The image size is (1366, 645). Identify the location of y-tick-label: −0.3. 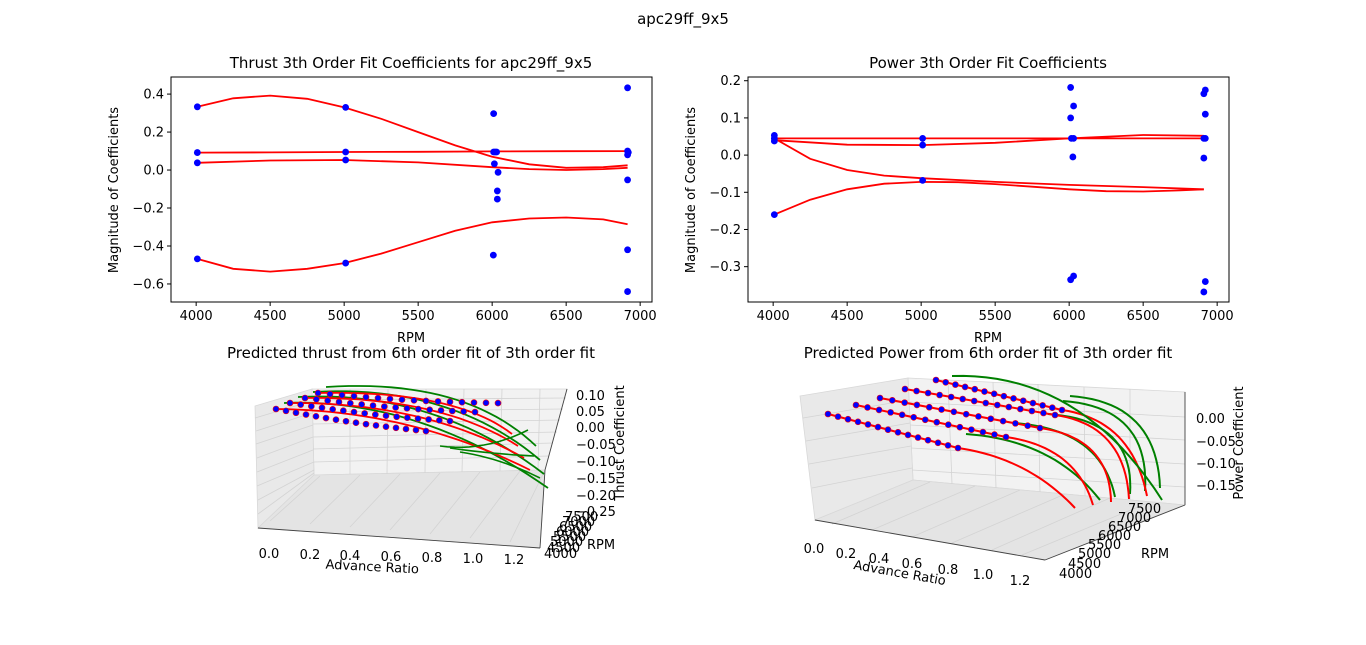
(725, 267).